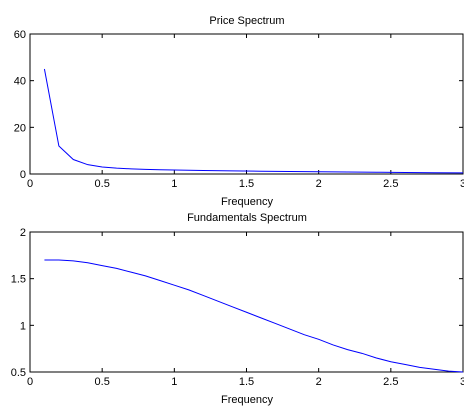  Describe the element at coordinates (20, 35) in the screenshot. I see `y-tick-label: 60` at that location.